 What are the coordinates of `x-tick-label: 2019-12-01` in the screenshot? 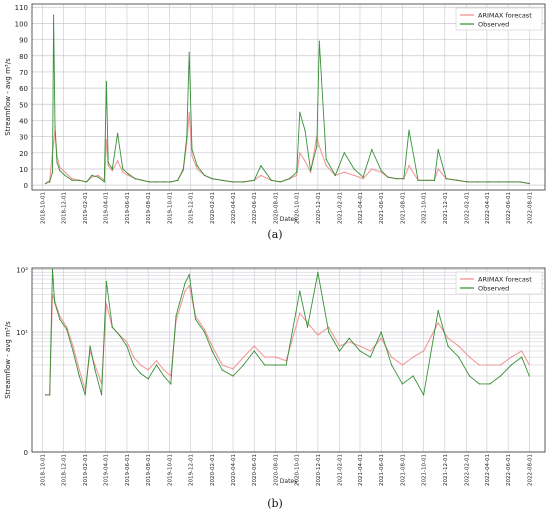 It's located at (192, 208).